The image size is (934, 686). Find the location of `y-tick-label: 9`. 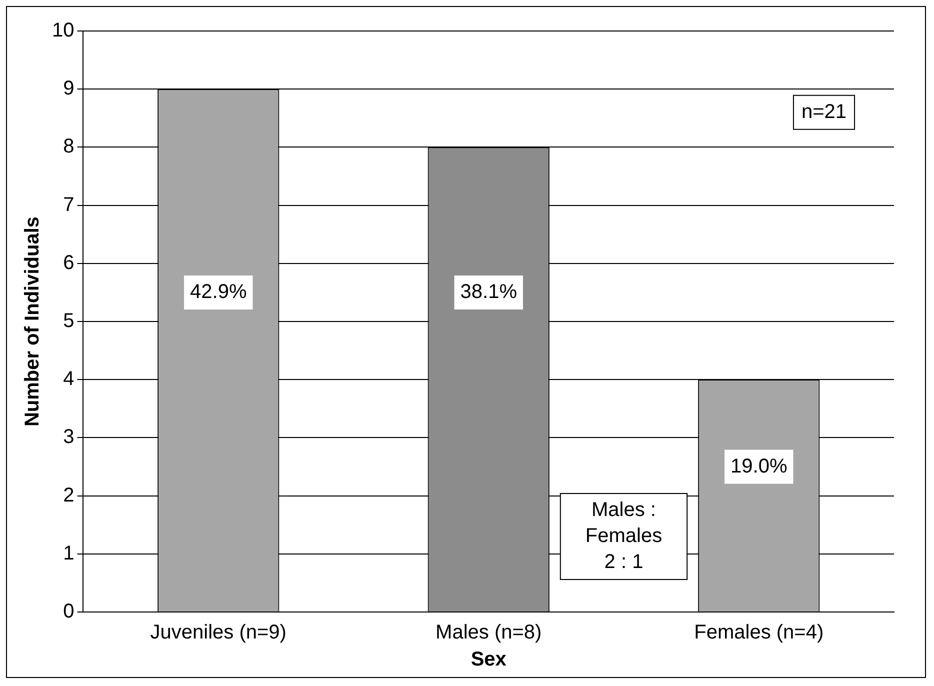

y-tick-label: 9 is located at coordinates (68, 89).